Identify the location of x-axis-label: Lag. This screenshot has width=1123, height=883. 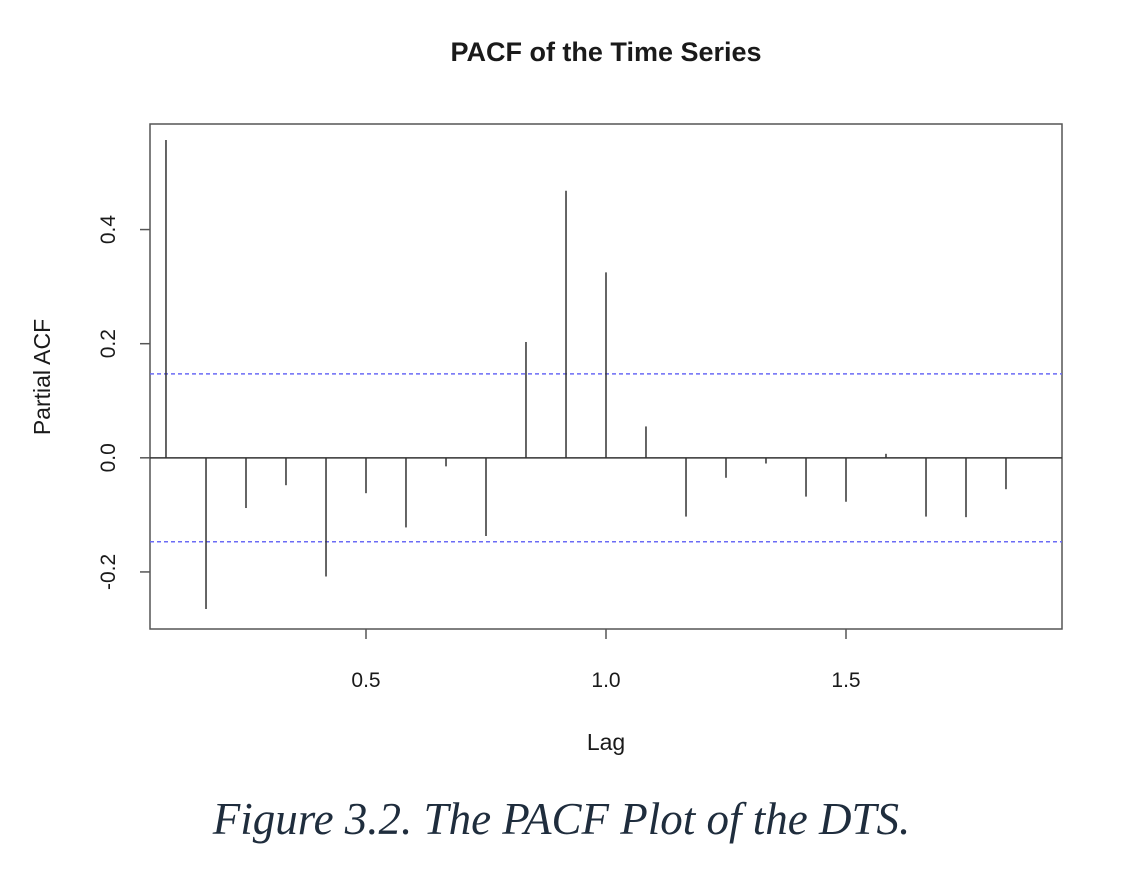
(606, 742).